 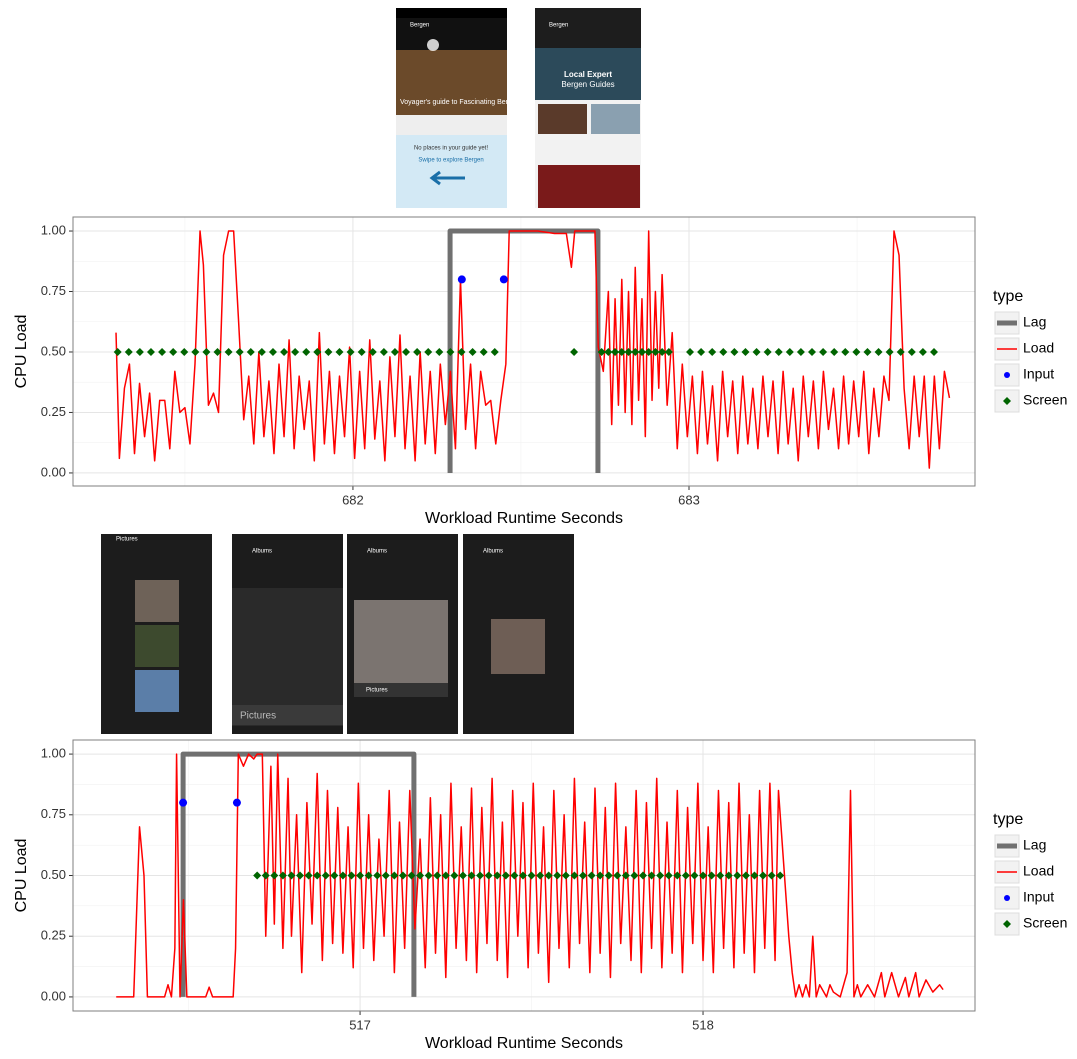 I want to click on y-axis-title: CPU Load, so click(x=21, y=352).